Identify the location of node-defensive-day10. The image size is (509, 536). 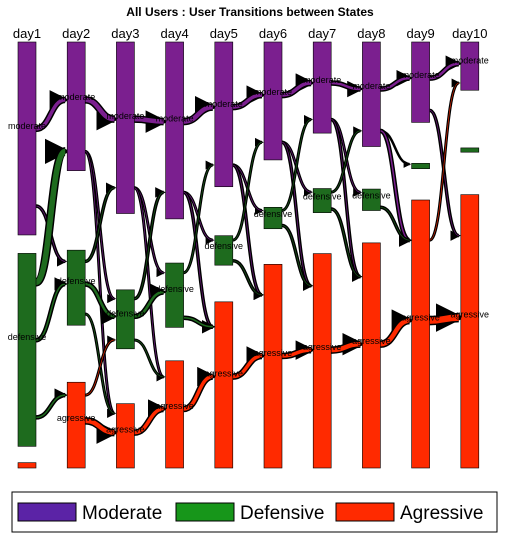
(470, 150).